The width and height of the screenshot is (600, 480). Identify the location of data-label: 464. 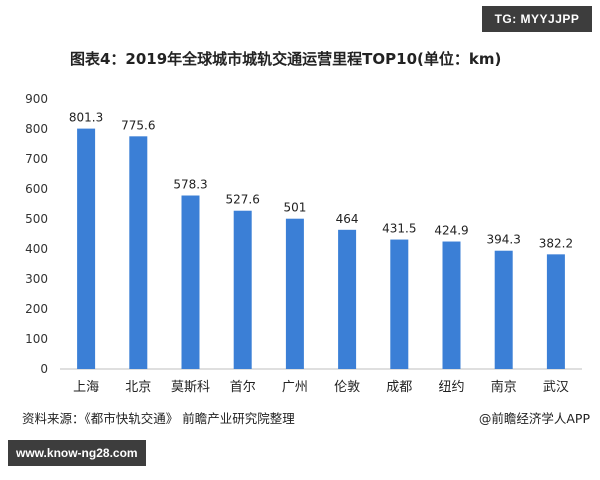
(347, 219).